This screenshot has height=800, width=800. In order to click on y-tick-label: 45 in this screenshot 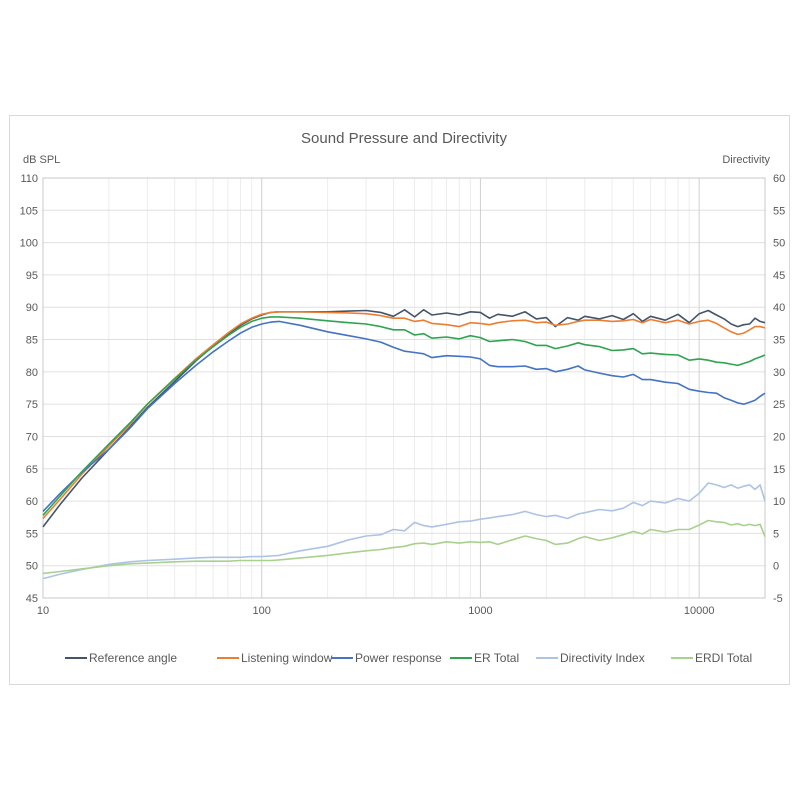, I will do `click(32, 599)`.